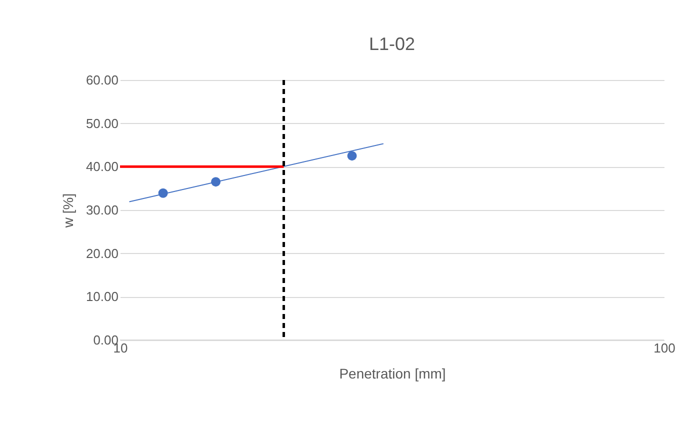 The width and height of the screenshot is (683, 424). What do you see at coordinates (102, 123) in the screenshot?
I see `y-tick-label: 50.00` at bounding box center [102, 123].